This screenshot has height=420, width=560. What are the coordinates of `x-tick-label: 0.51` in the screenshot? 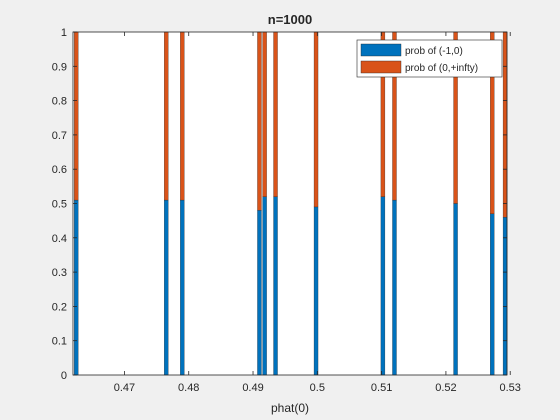 It's located at (381, 388).